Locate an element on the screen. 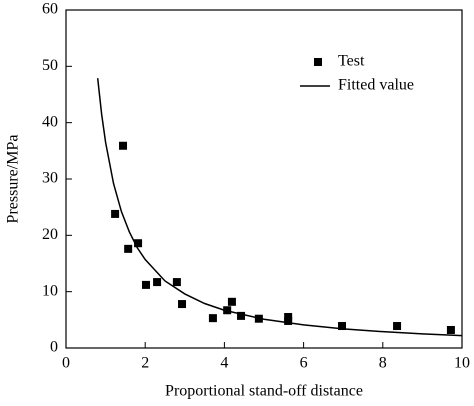 This screenshot has height=406, width=474. y-axis-label: Pressure/MPa is located at coordinates (13, 179).